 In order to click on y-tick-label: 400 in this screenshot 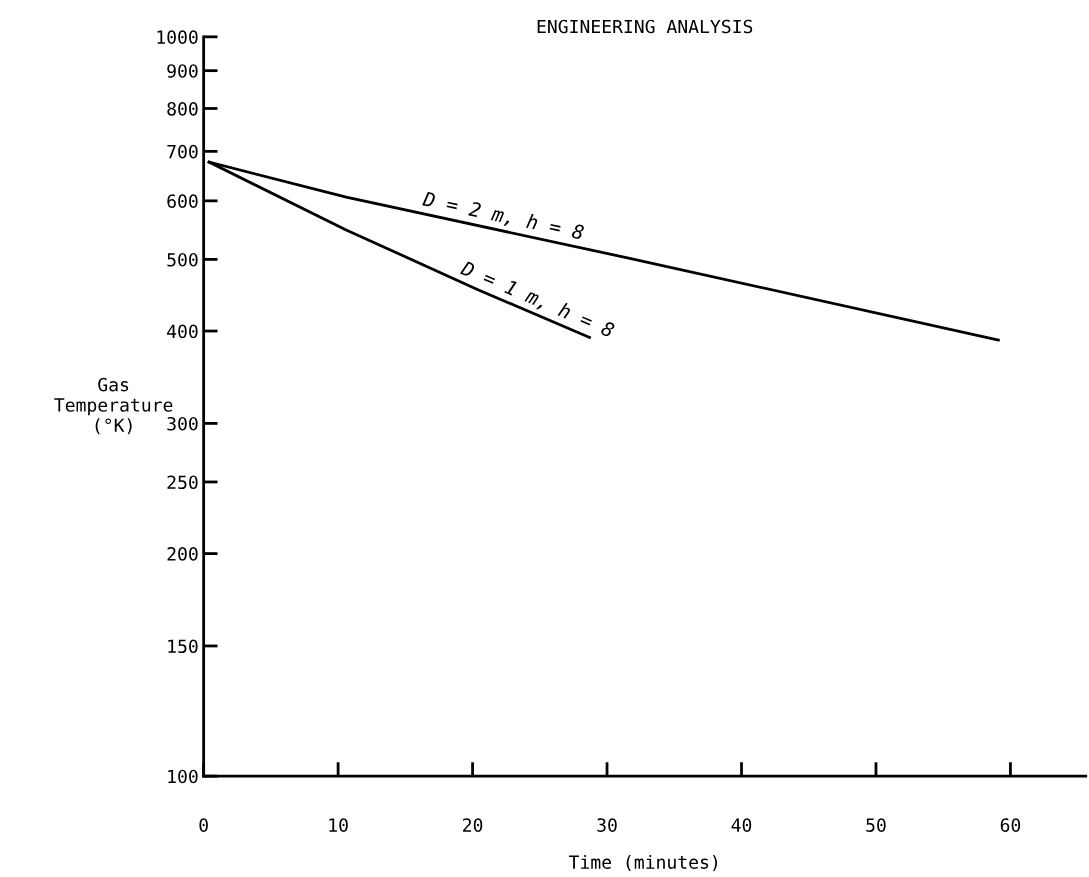, I will do `click(182, 331)`.